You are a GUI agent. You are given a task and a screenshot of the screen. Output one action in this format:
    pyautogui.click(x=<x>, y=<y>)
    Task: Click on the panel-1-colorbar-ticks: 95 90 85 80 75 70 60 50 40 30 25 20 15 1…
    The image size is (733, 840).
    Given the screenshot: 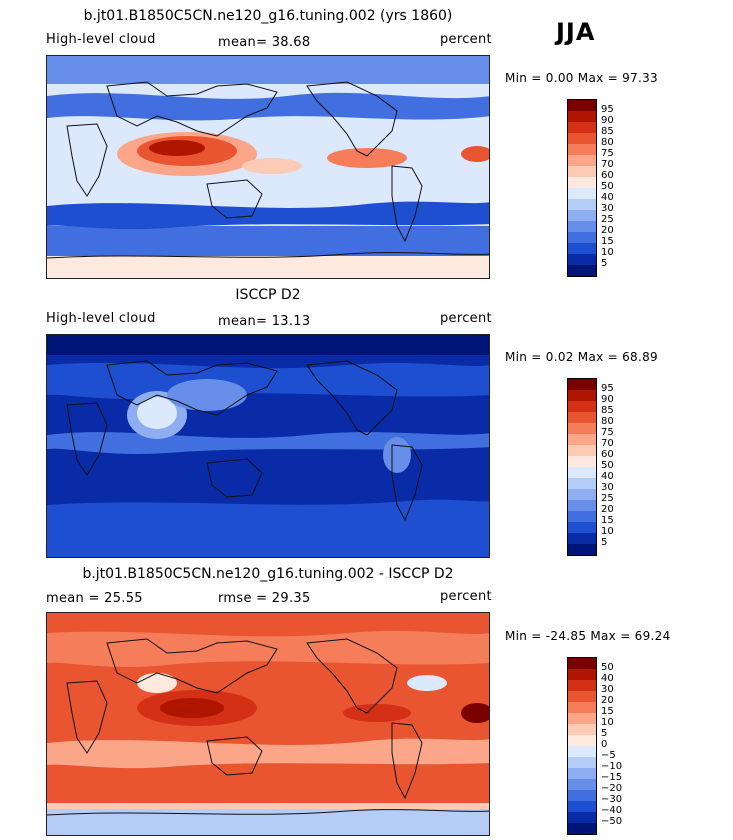 What is the action you would take?
    pyautogui.click(x=607, y=186)
    